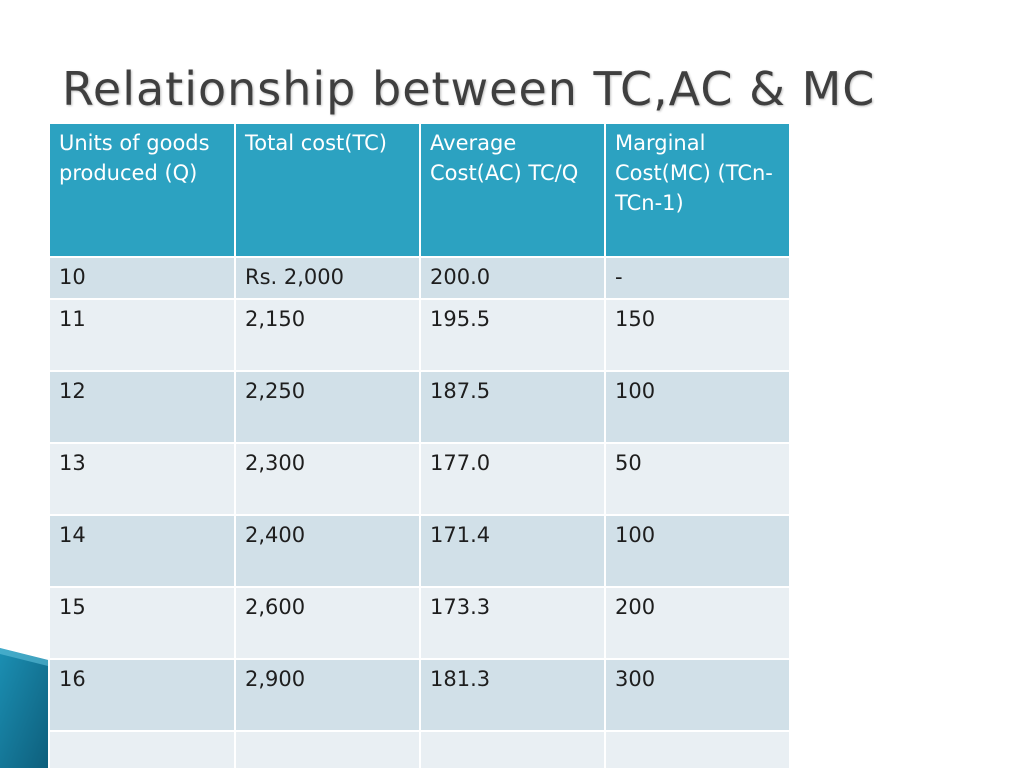  What do you see at coordinates (512, 551) in the screenshot?
I see `cell-average-cost: 171.4` at bounding box center [512, 551].